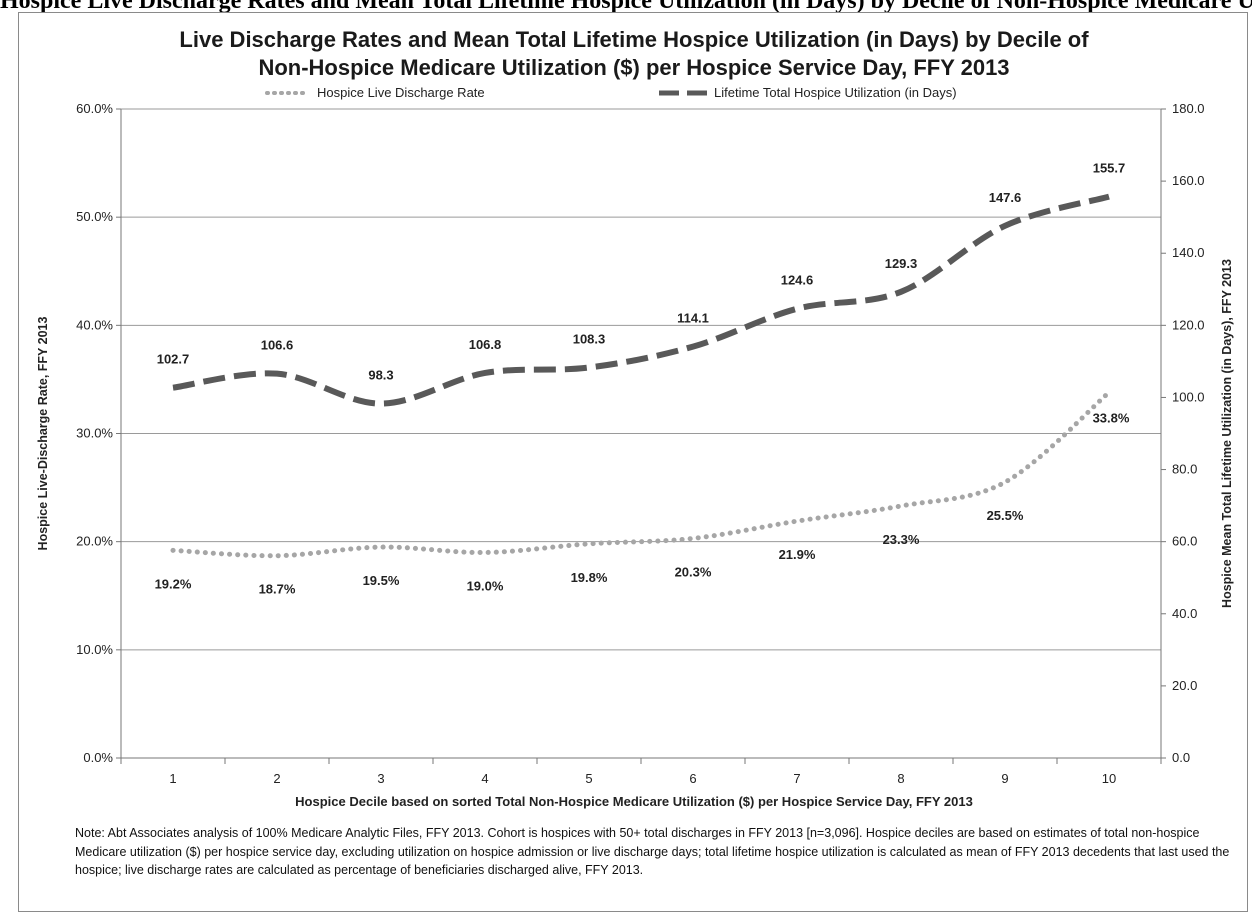 This screenshot has width=1252, height=915. What do you see at coordinates (1184, 541) in the screenshot?
I see `y2-tick-label: 60.0` at bounding box center [1184, 541].